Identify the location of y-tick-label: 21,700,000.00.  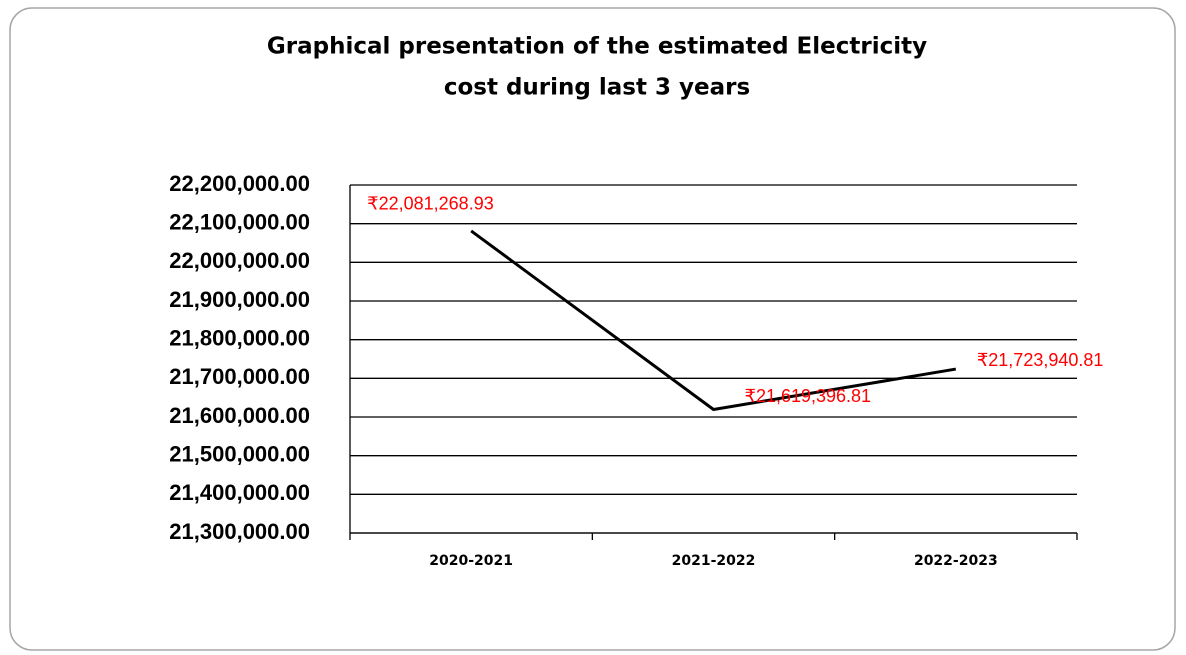
(239, 376).